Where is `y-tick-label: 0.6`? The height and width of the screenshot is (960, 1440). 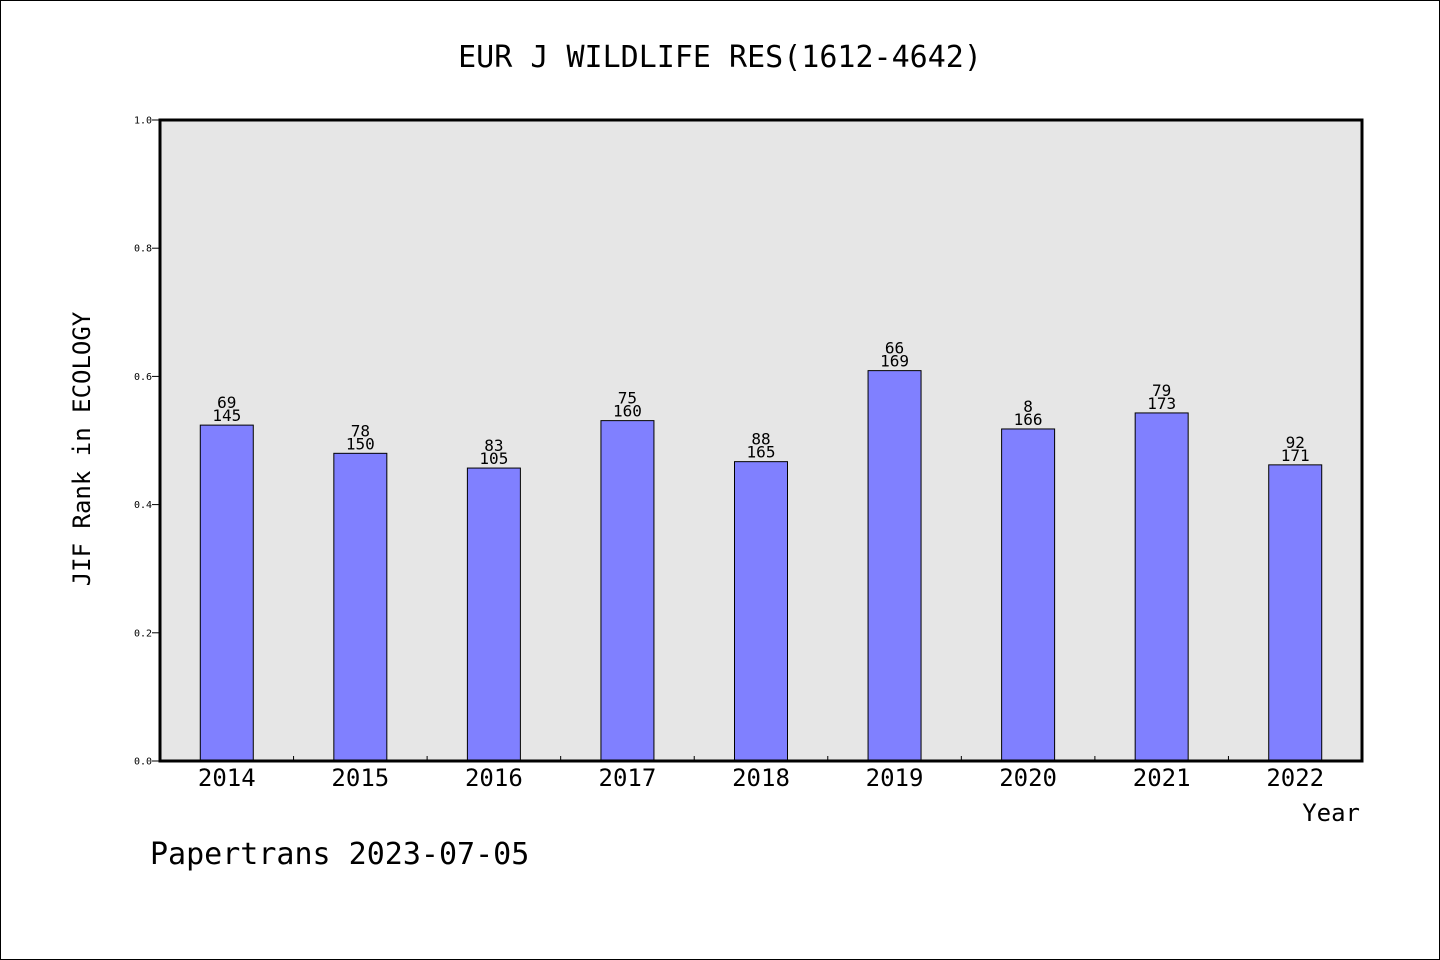 y-tick-label: 0.6 is located at coordinates (143, 377).